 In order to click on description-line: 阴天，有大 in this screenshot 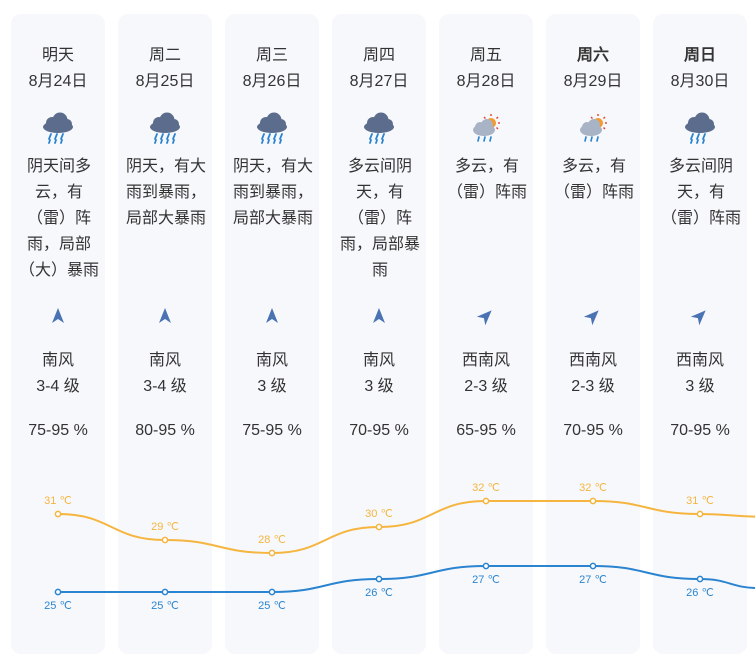, I will do `click(165, 166)`.